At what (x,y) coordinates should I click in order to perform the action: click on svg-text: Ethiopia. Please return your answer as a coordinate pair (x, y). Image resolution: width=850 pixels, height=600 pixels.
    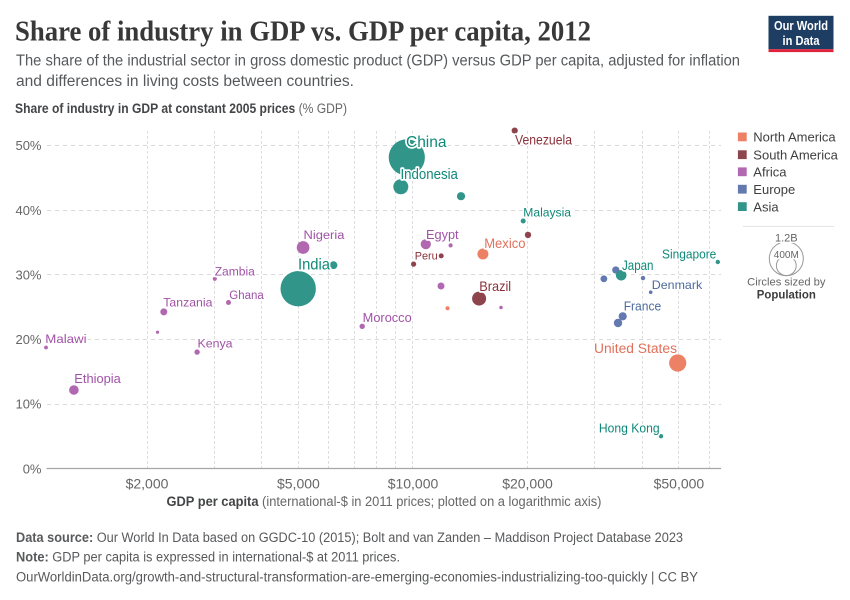
    Looking at the image, I should click on (97, 378).